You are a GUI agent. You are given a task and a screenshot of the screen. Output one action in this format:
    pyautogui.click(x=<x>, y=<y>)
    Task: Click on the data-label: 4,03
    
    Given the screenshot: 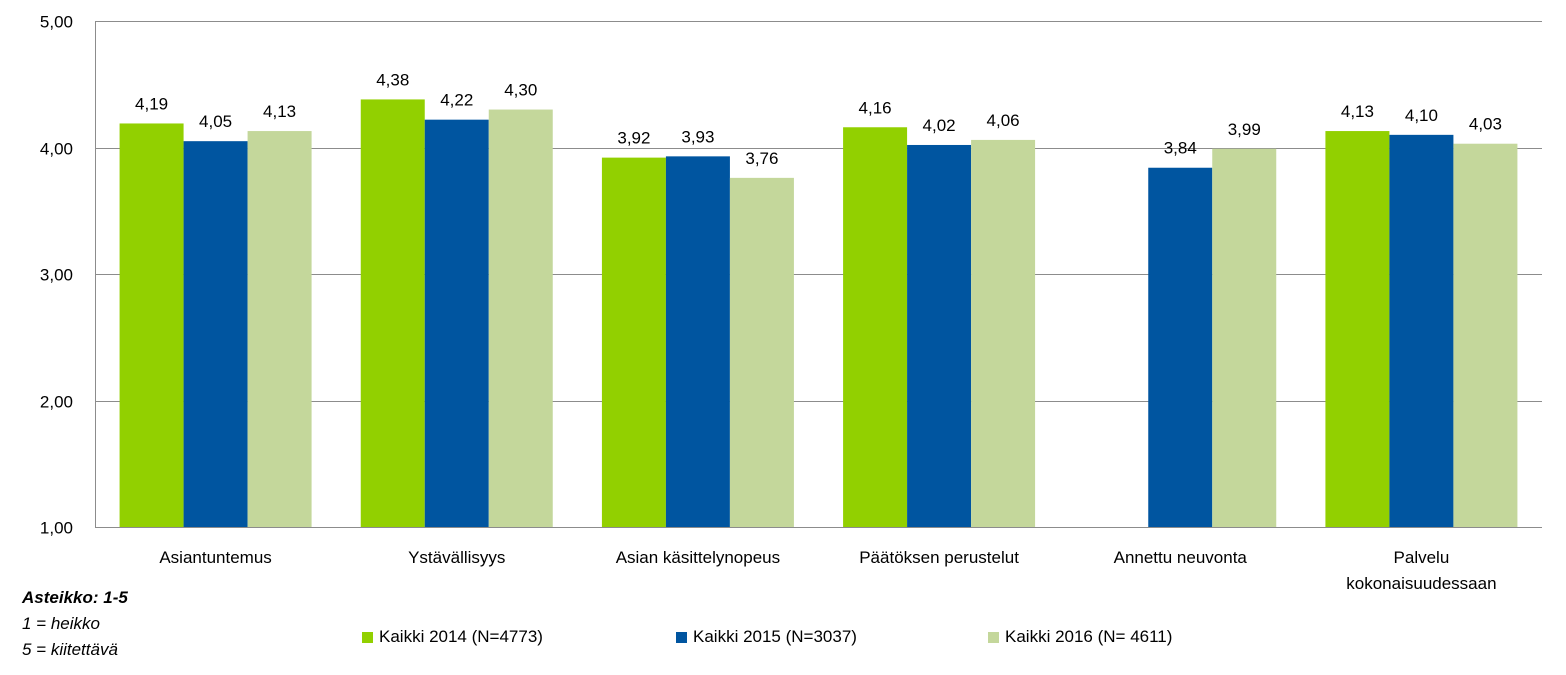 What is the action you would take?
    pyautogui.click(x=1485, y=124)
    